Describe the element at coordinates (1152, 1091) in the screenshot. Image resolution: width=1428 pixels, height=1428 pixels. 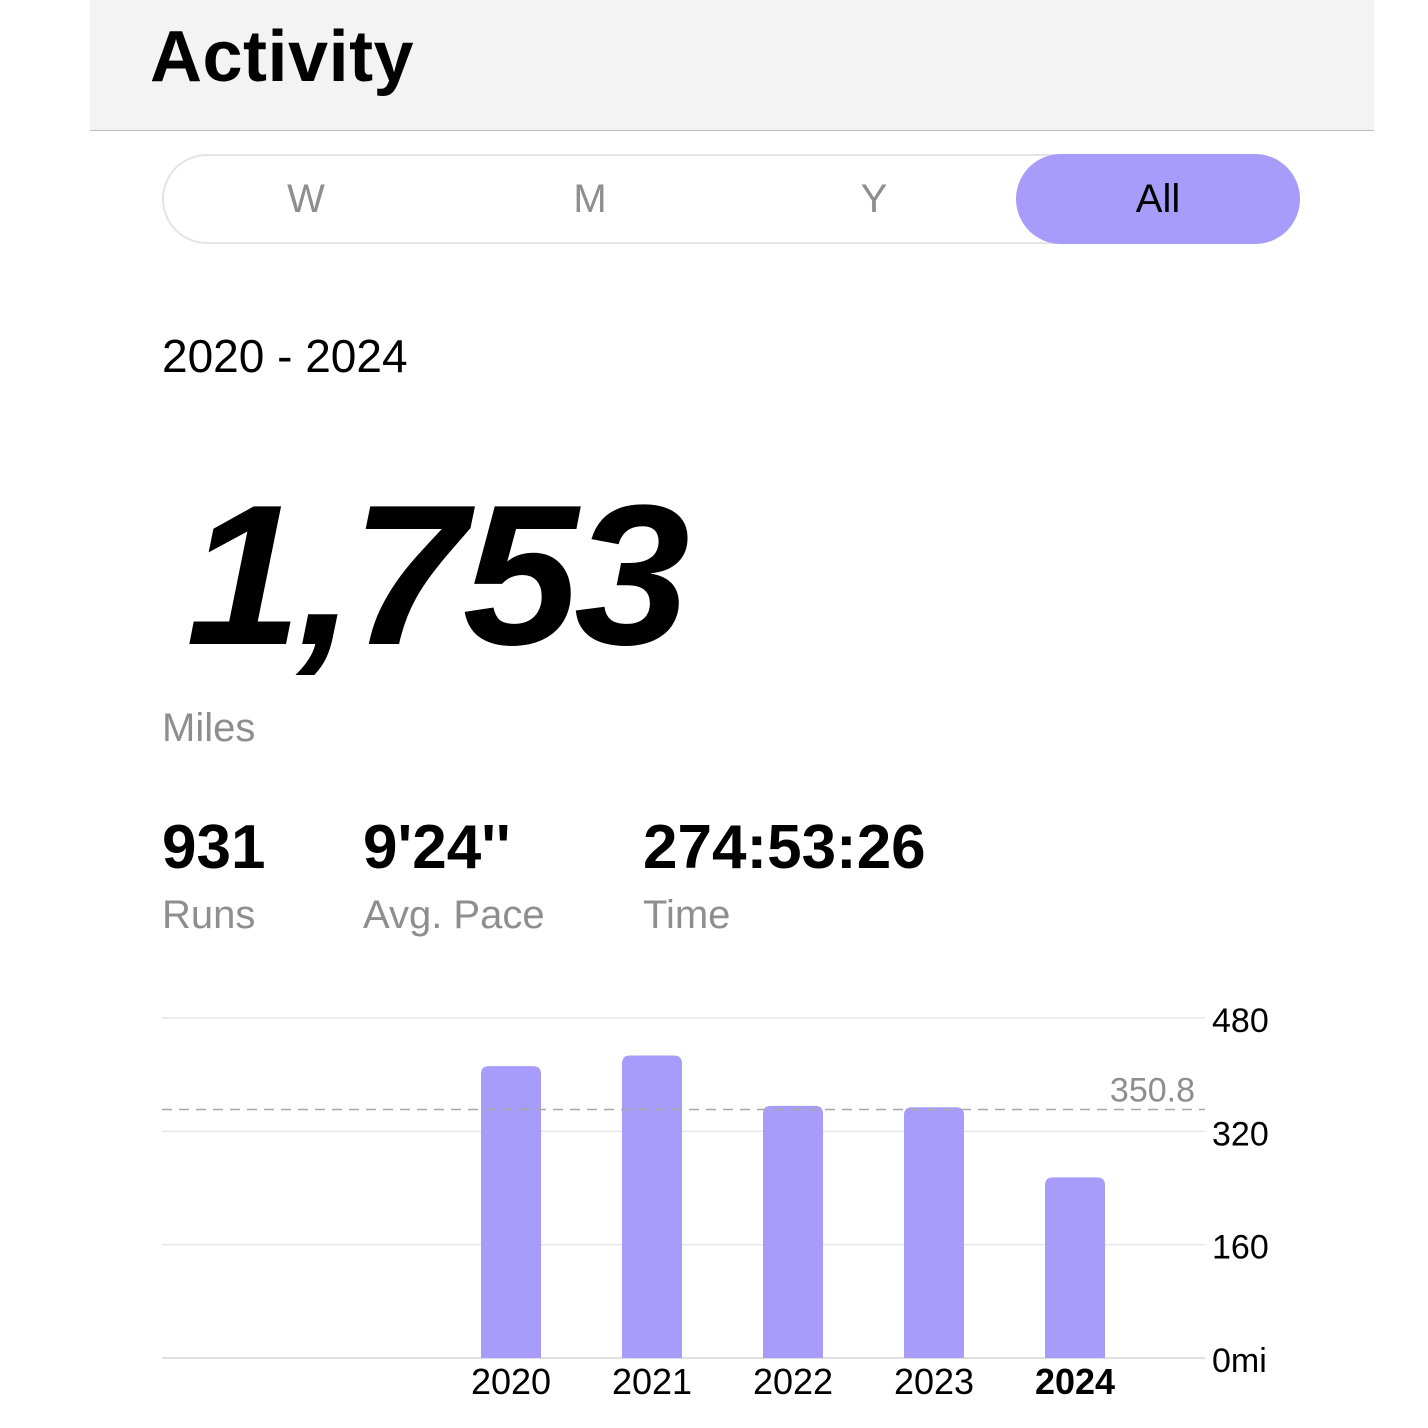
I see `average-label: 350.8` at that location.